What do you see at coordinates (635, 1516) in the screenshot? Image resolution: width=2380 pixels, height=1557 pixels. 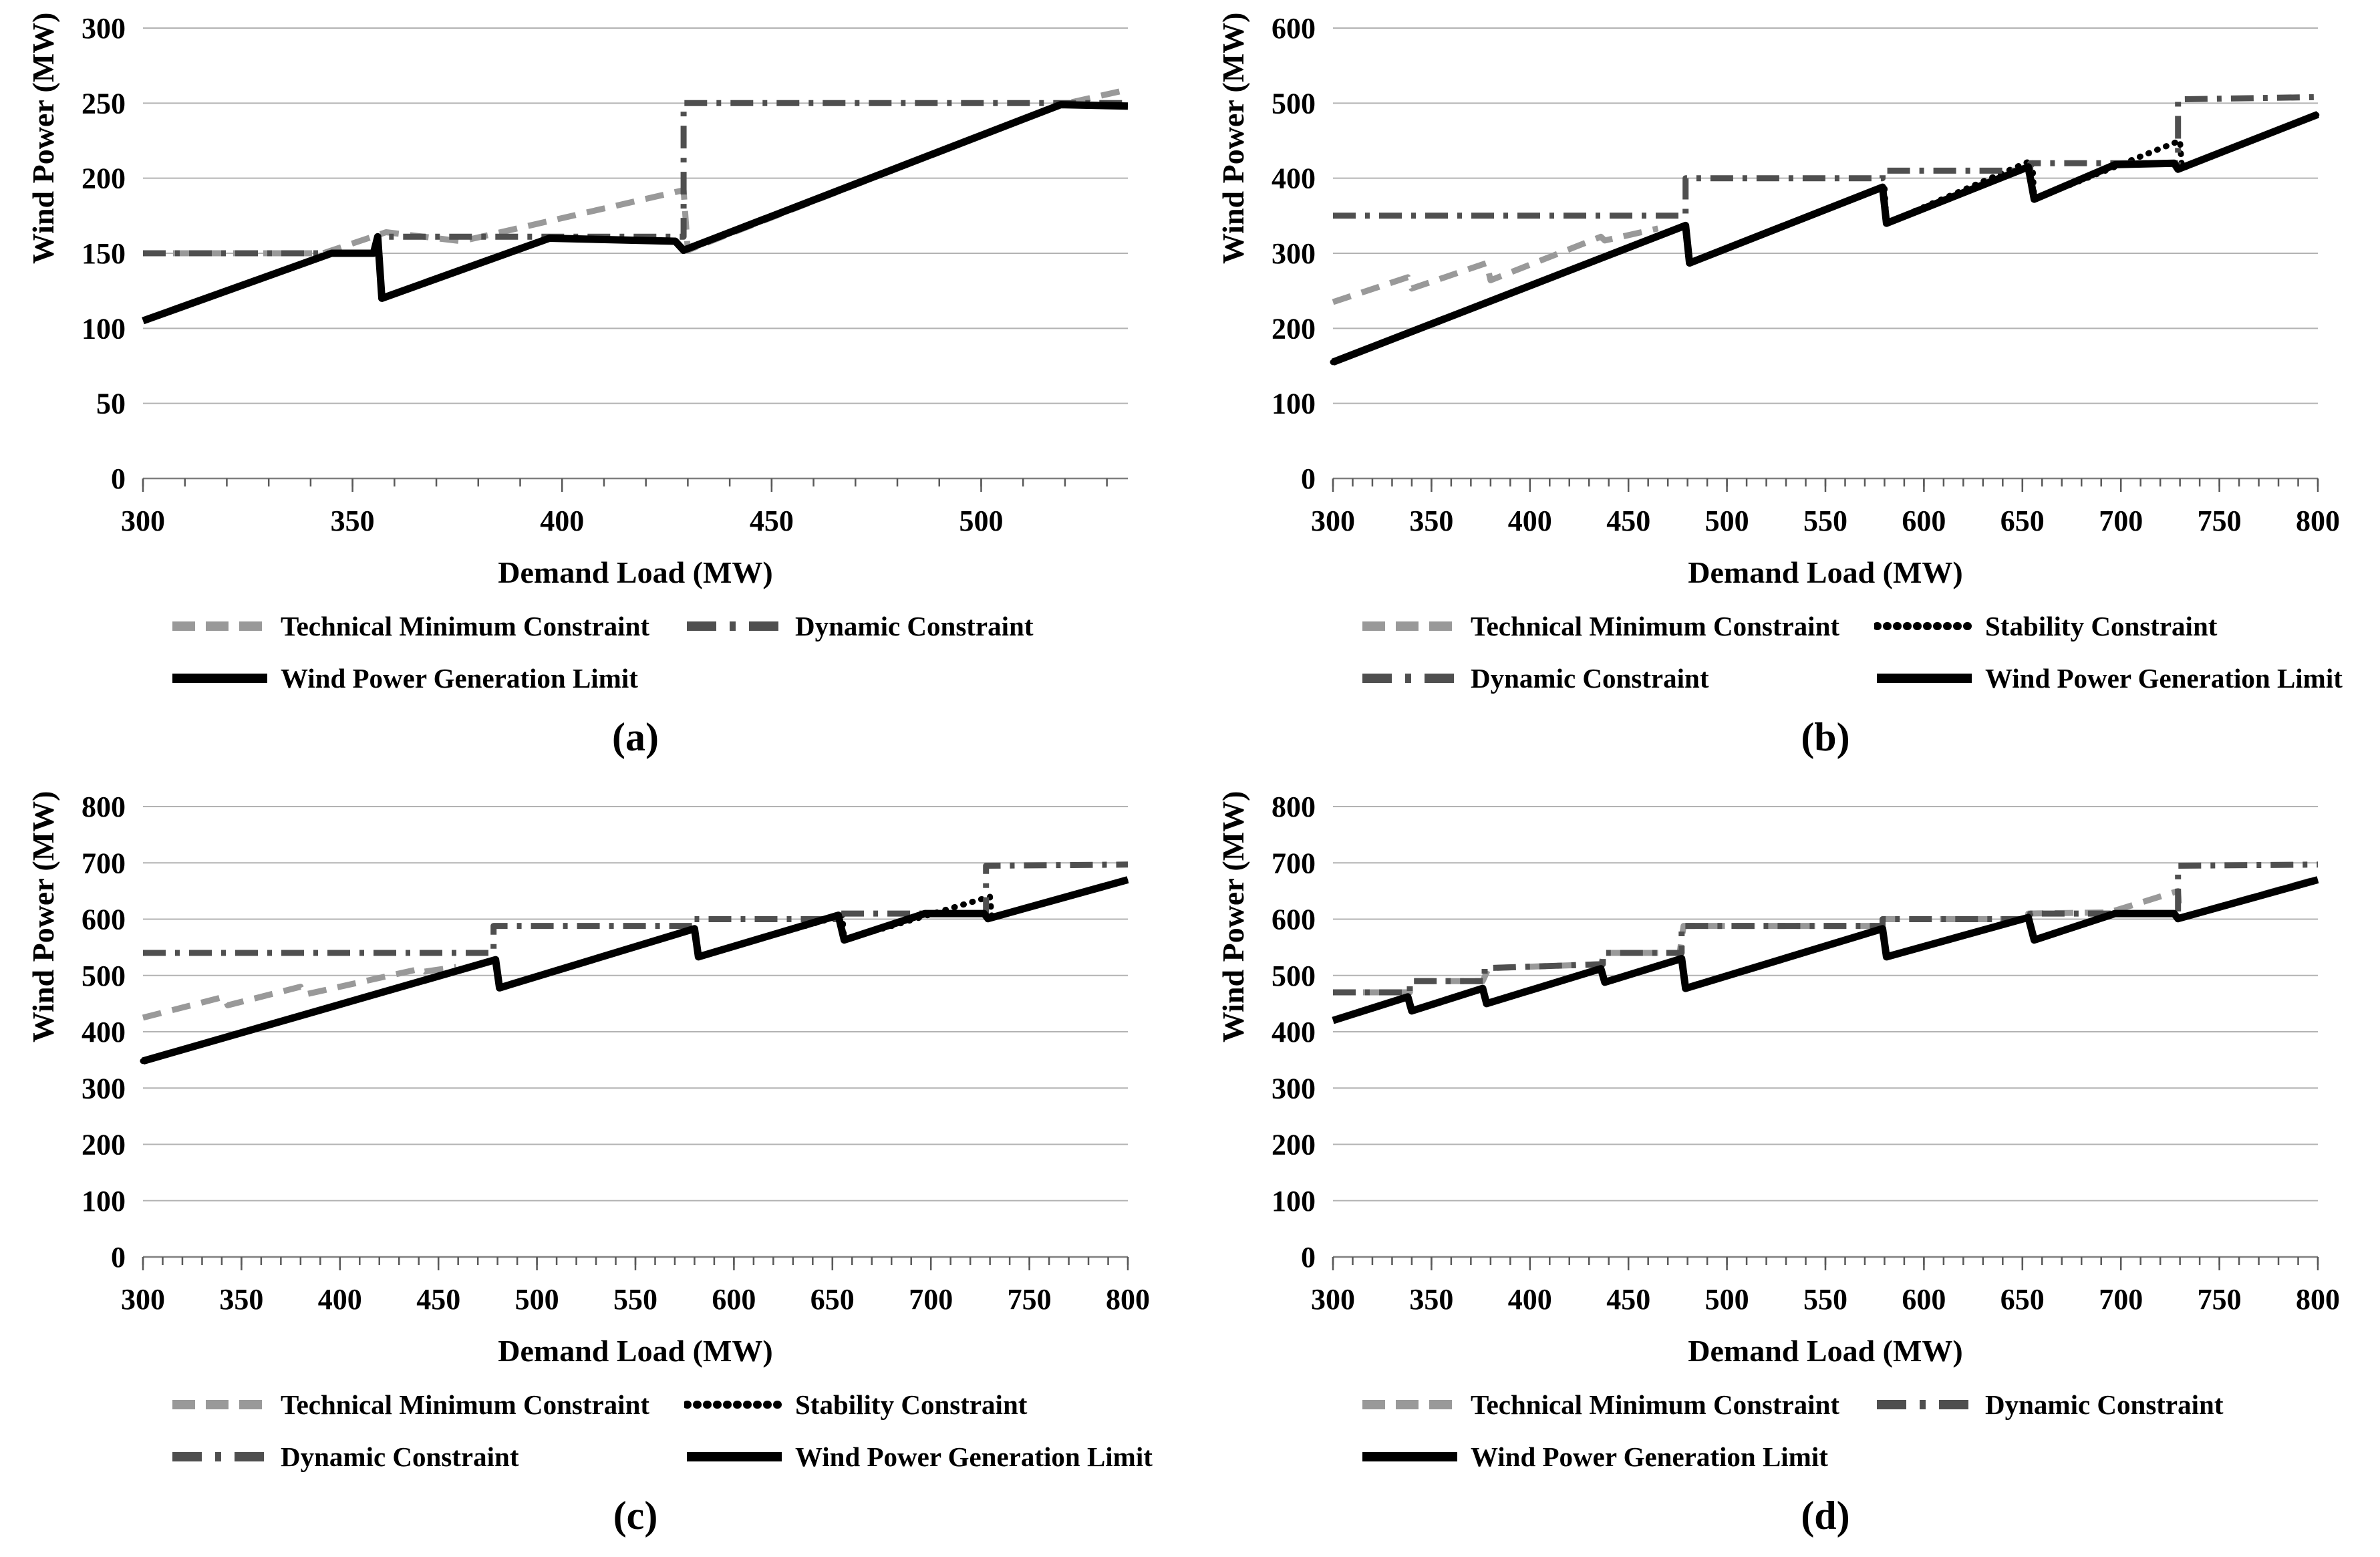 I see `caption-c: (c)` at bounding box center [635, 1516].